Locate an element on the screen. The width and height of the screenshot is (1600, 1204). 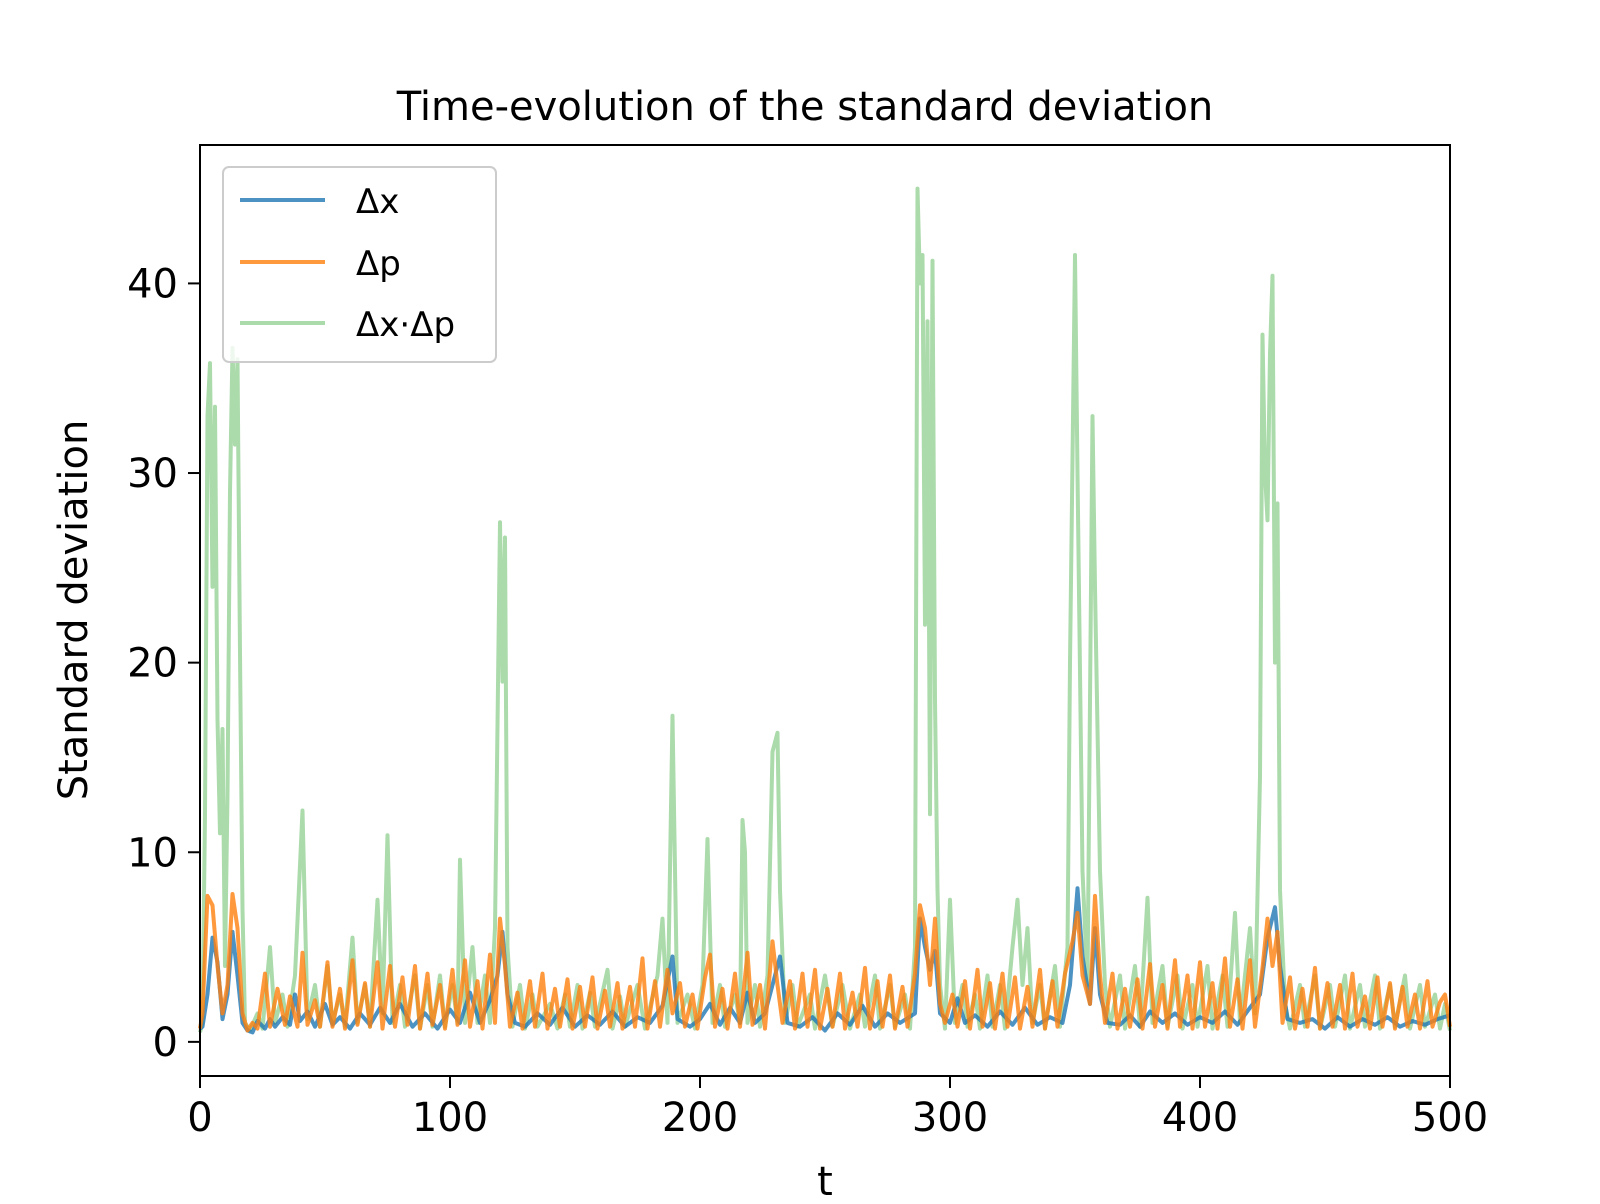
x-tick-label: 300 is located at coordinates (950, 1118).